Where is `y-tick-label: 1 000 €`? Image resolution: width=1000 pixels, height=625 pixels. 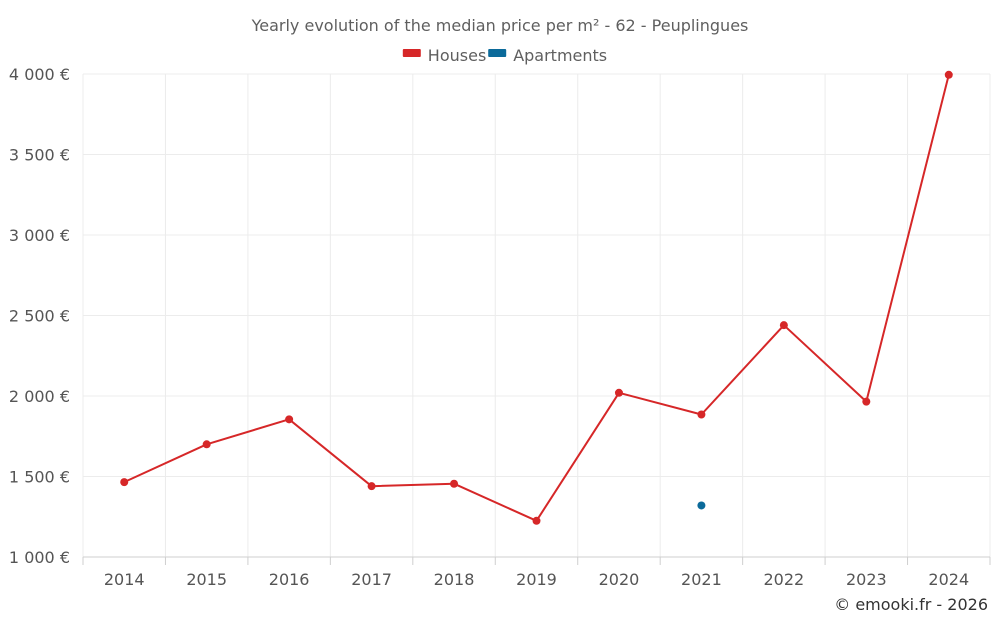
y-tick-label: 1 000 € is located at coordinates (39, 557).